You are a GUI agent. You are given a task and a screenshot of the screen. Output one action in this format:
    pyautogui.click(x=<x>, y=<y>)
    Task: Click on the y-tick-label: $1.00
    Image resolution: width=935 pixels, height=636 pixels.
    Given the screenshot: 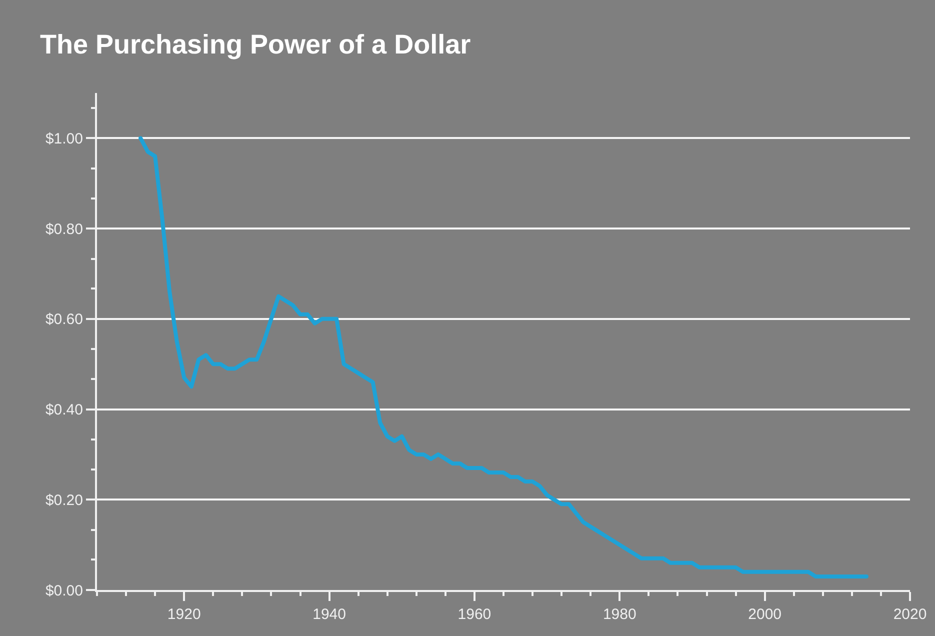 What is the action you would take?
    pyautogui.click(x=64, y=139)
    